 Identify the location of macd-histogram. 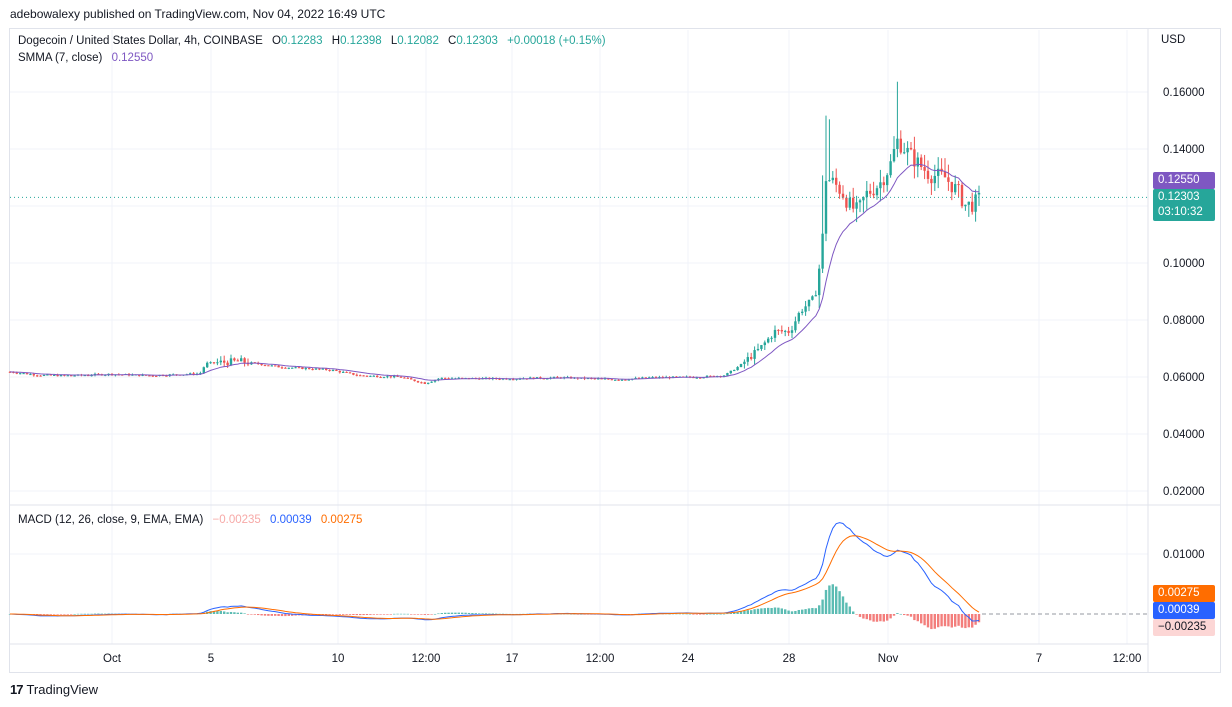
(494, 607).